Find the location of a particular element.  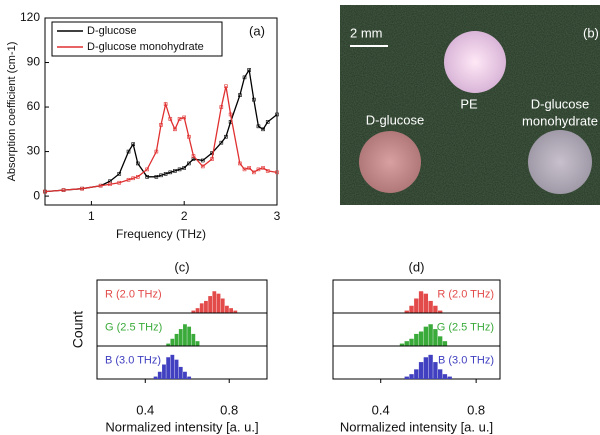

panel-label: (c) is located at coordinates (181, 266).